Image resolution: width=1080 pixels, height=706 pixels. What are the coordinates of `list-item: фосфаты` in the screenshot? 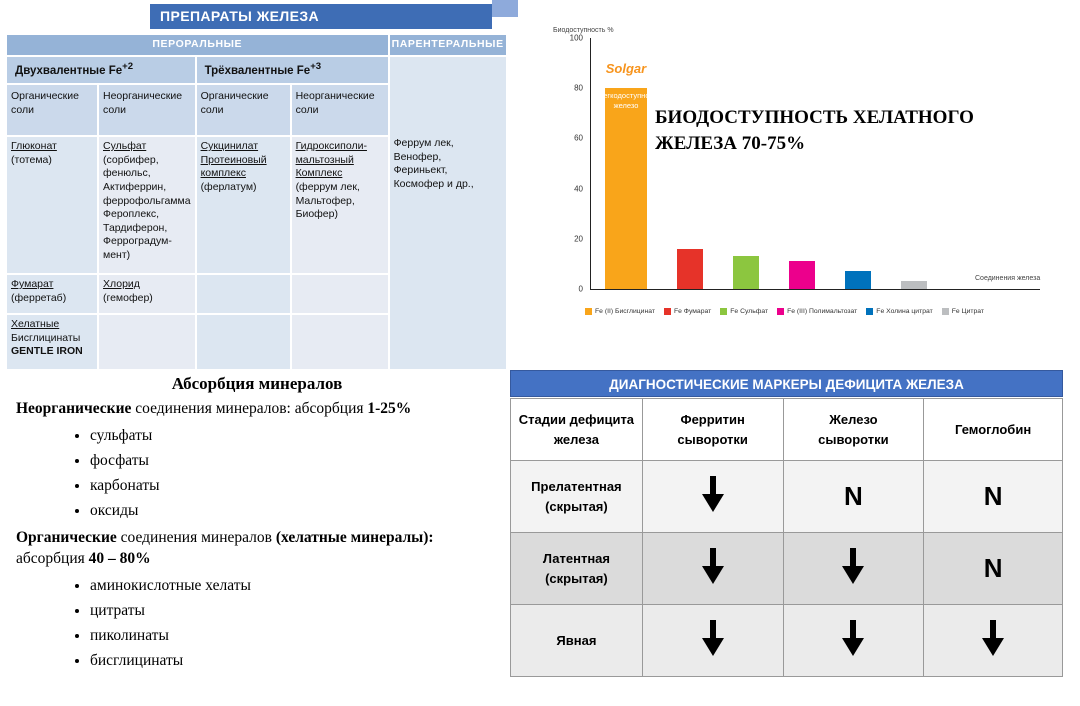 It's located at (298, 461).